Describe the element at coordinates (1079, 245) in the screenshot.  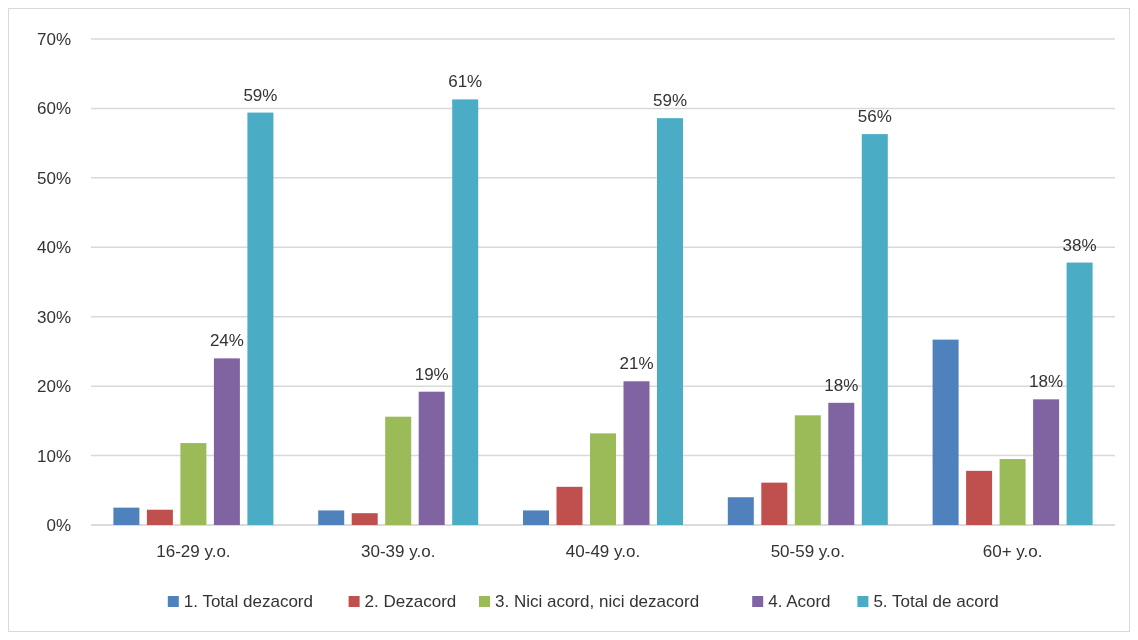
I see `data-label: 38%` at that location.